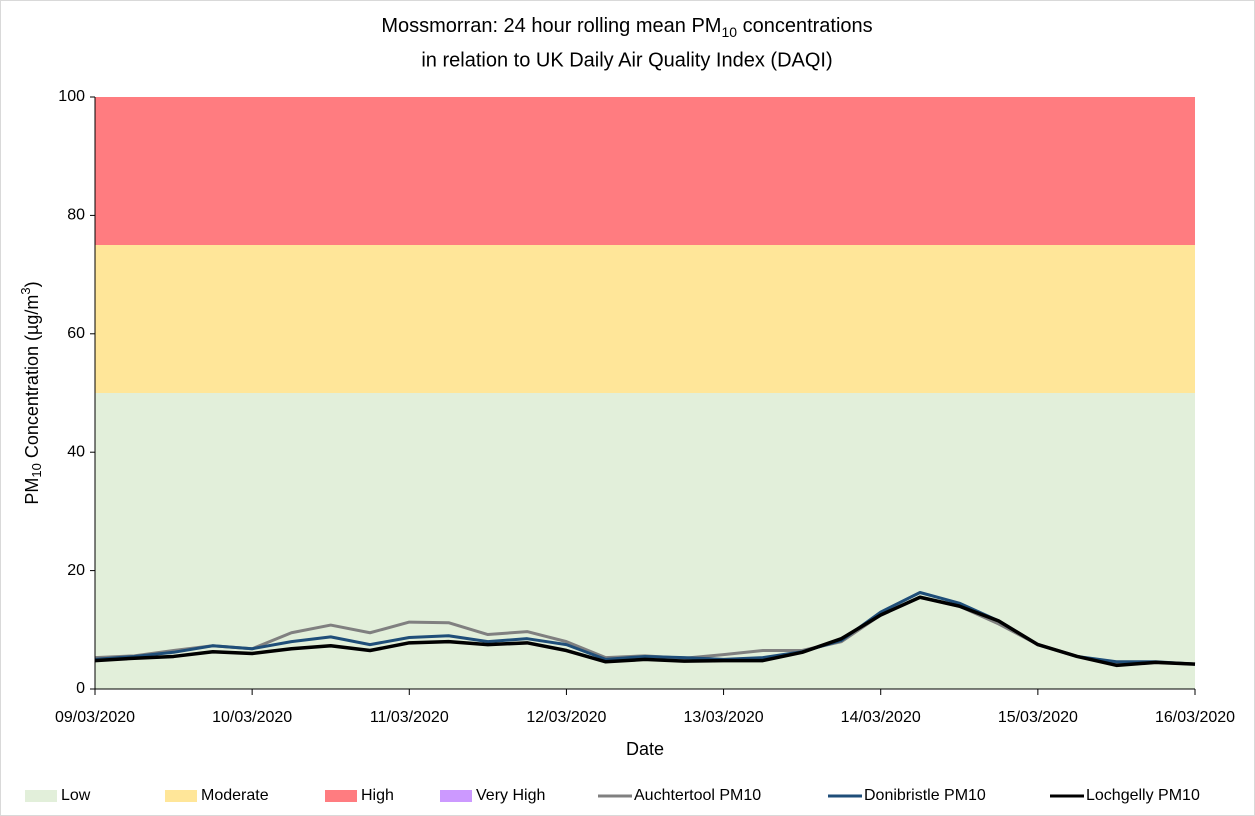  Describe the element at coordinates (645, 749) in the screenshot. I see `x-axis-title: Date` at that location.